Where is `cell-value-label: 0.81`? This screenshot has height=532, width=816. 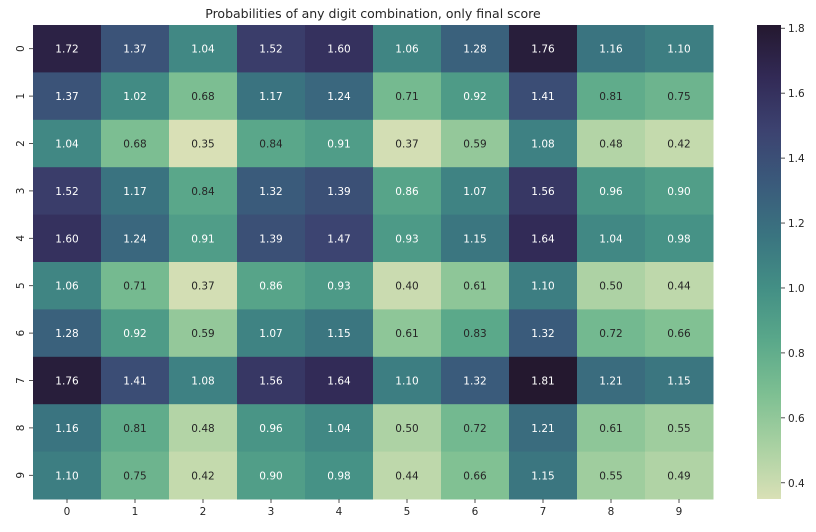
cell-value-label: 0.81 is located at coordinates (134, 429).